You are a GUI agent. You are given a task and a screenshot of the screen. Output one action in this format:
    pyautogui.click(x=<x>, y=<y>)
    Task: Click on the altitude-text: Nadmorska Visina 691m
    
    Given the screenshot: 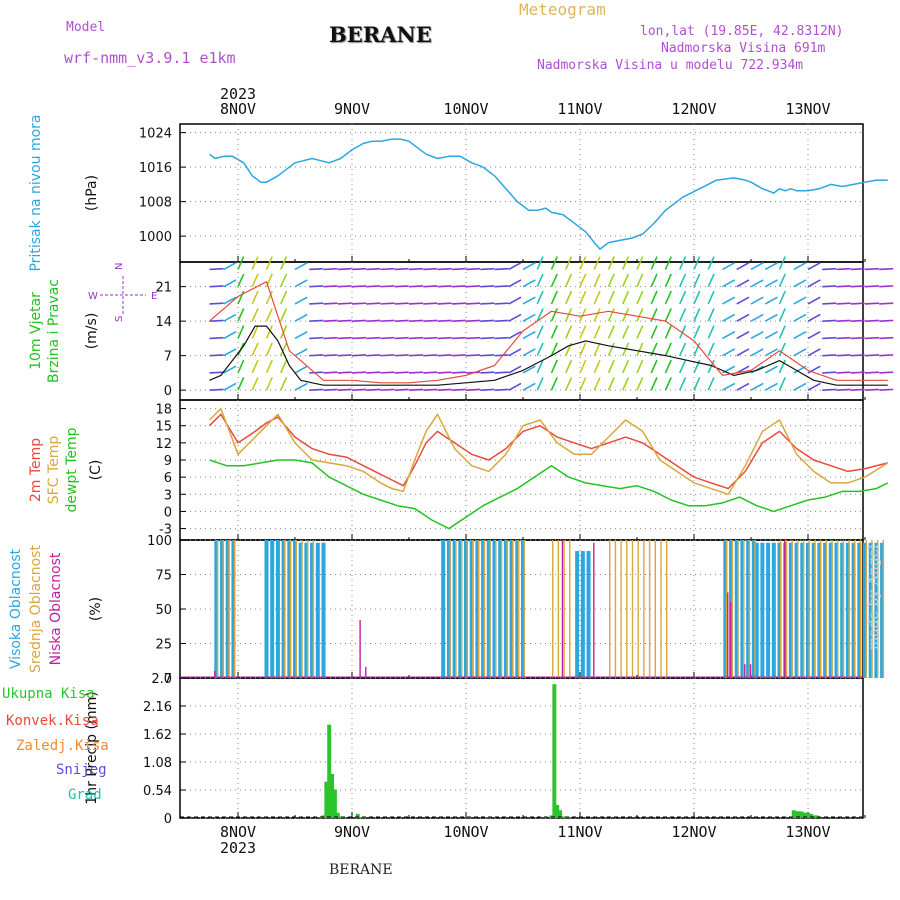 What is the action you would take?
    pyautogui.click(x=743, y=48)
    